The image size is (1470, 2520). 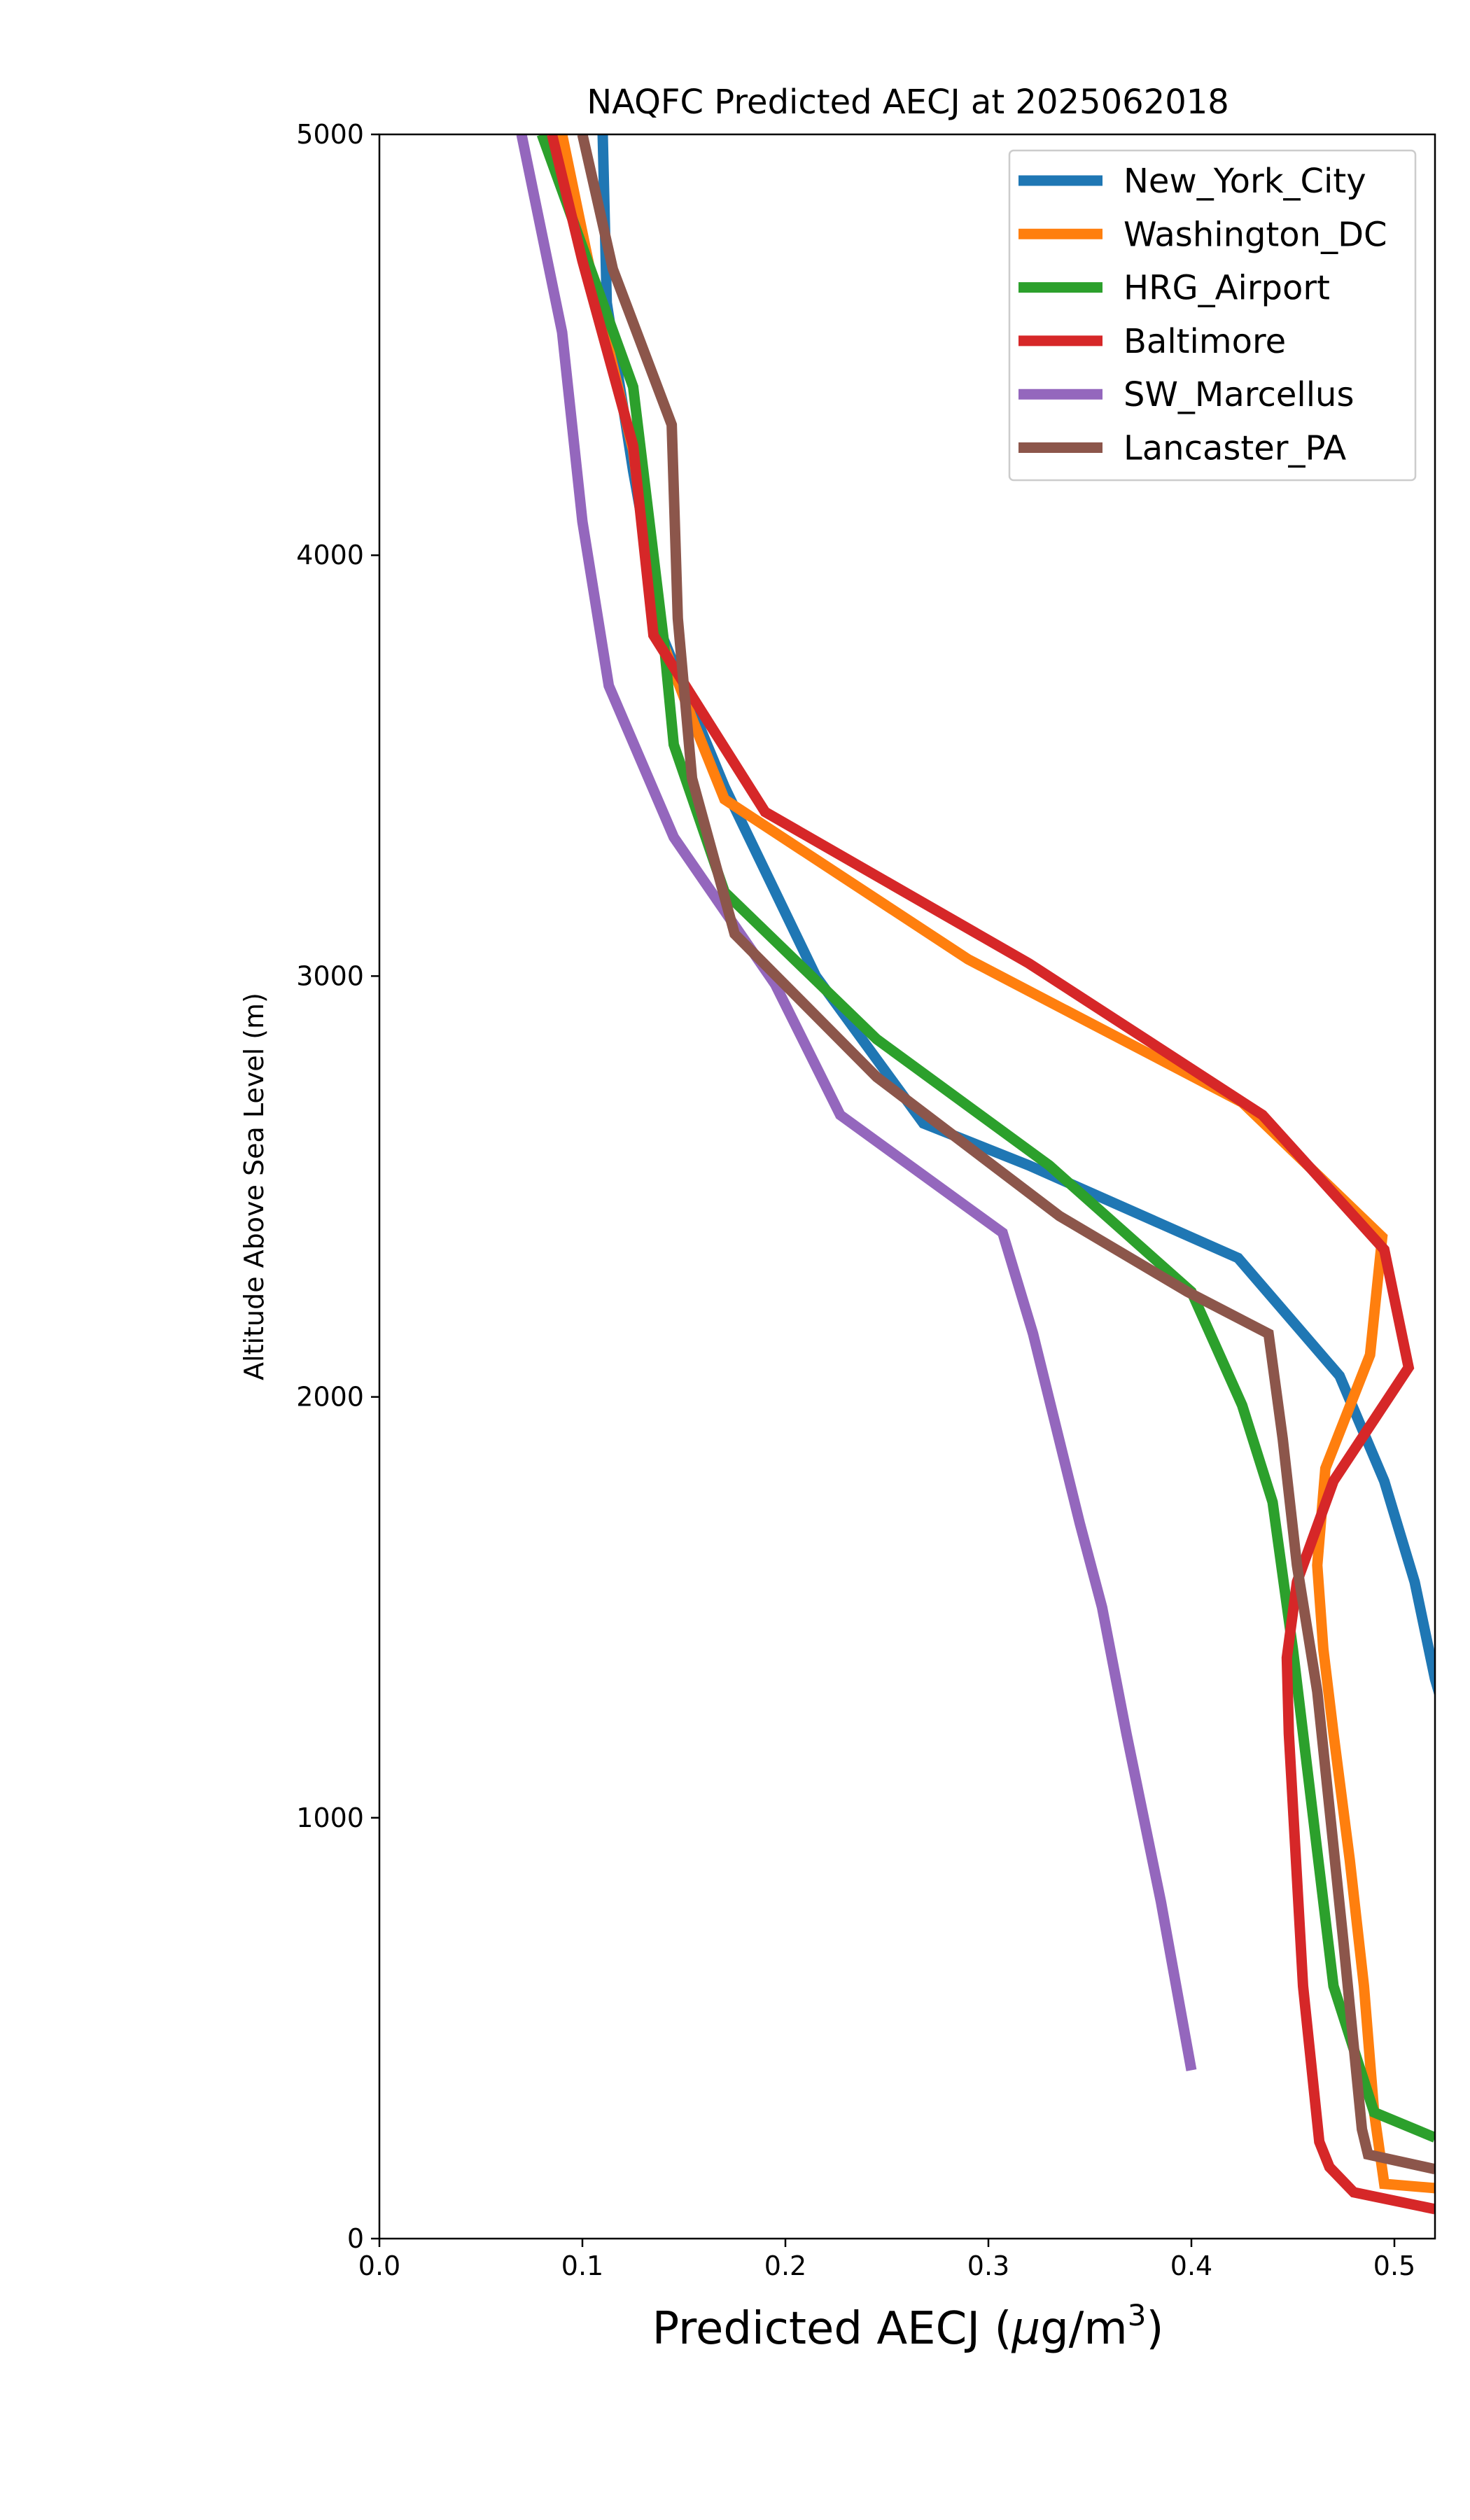 I want to click on y-axis-label: Altitude Above Sea Level (m), so click(x=254, y=1186).